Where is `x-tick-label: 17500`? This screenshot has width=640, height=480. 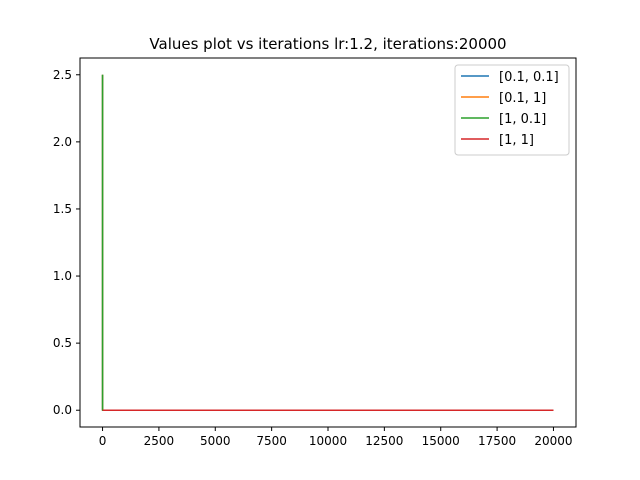
x-tick-label: 17500 is located at coordinates (497, 441).